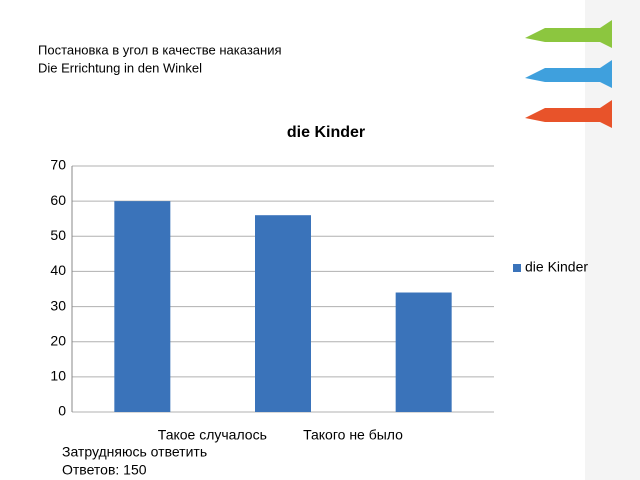 The image size is (640, 480). What do you see at coordinates (58, 305) in the screenshot?
I see `y-tick-label: 30` at bounding box center [58, 305].